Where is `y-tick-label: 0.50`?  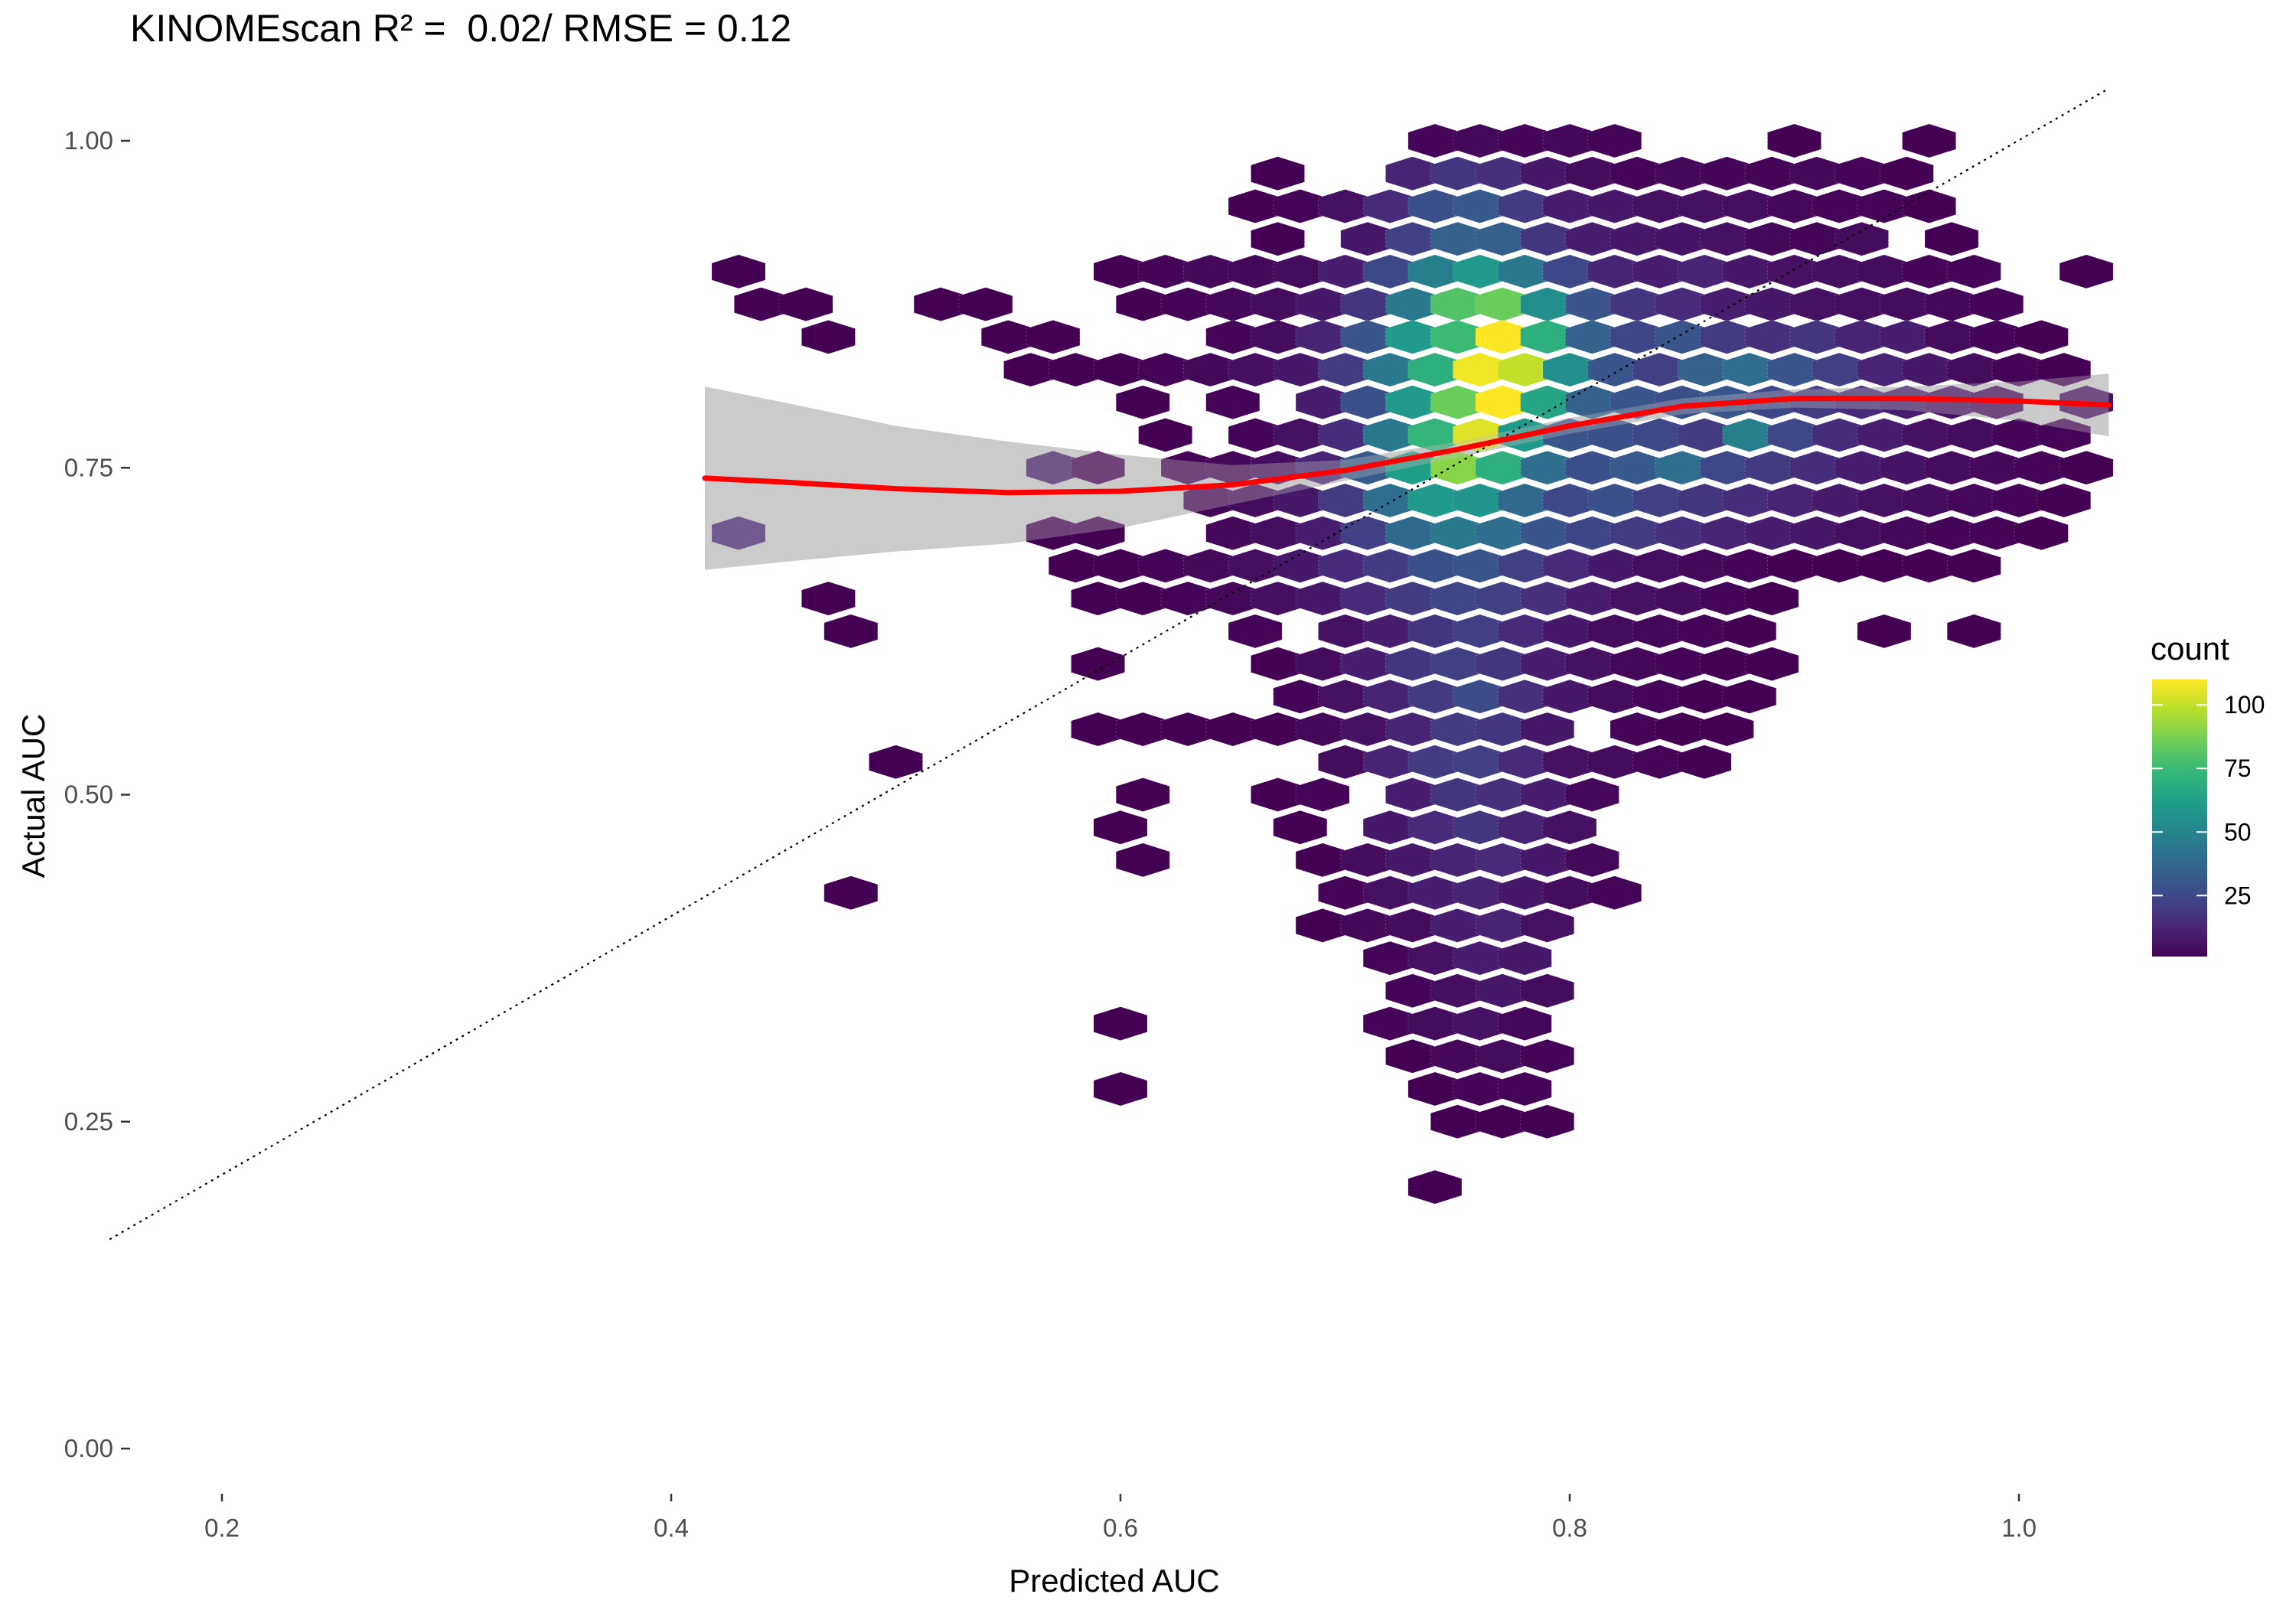
y-tick-label: 0.50 is located at coordinates (88, 795).